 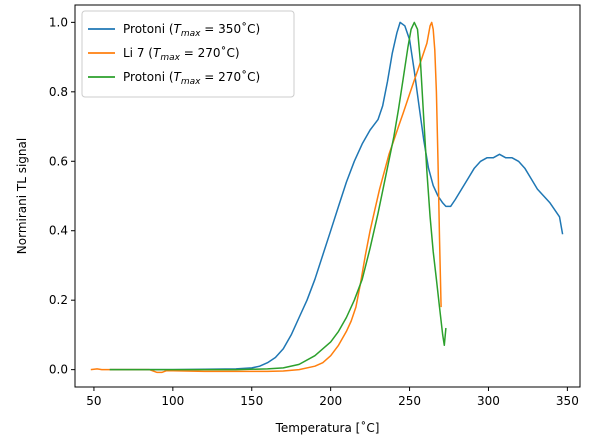 I want to click on legend-entry-0: Protoni (Tmax = 350˚C), so click(x=191, y=30).